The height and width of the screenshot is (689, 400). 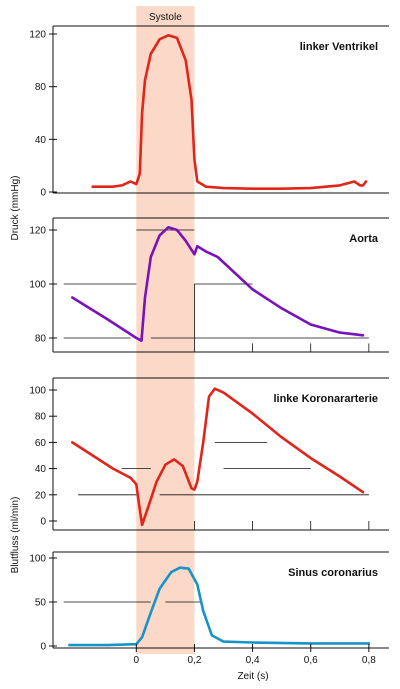 What do you see at coordinates (252, 676) in the screenshot?
I see `x-axis-label: Zeit (s)` at bounding box center [252, 676].